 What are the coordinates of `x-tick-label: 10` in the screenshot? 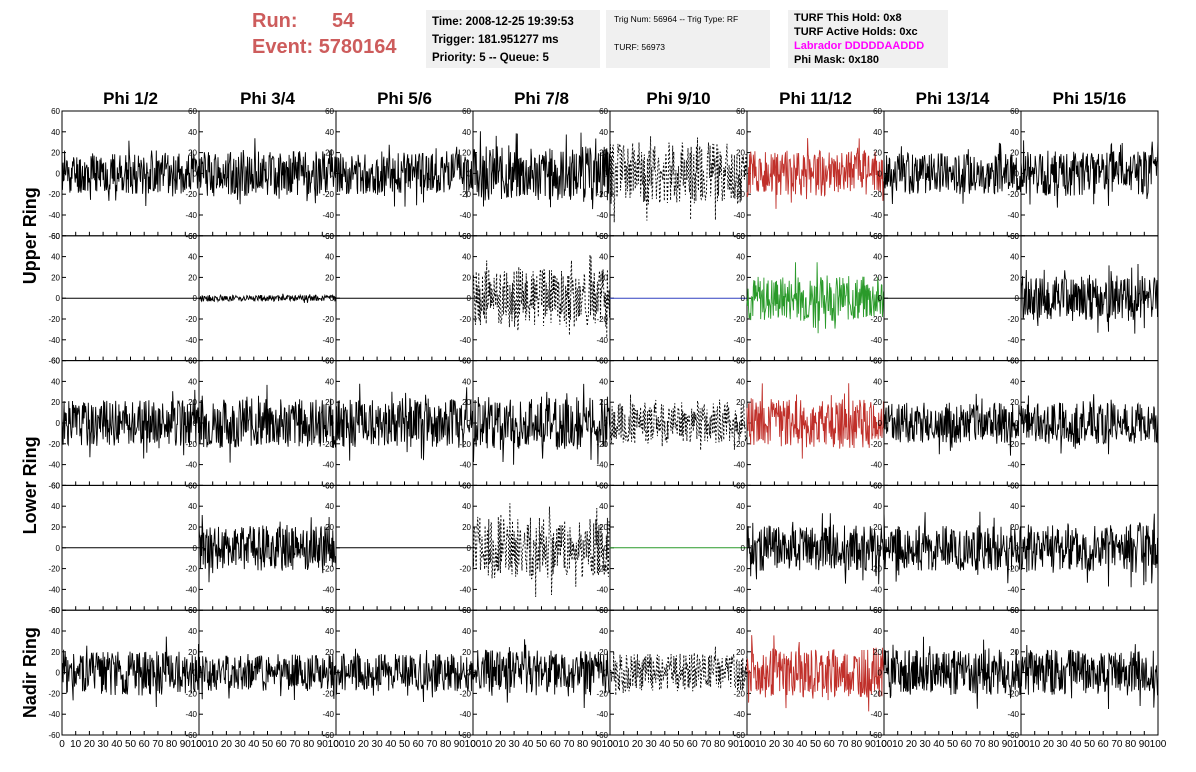 It's located at (1035, 744).